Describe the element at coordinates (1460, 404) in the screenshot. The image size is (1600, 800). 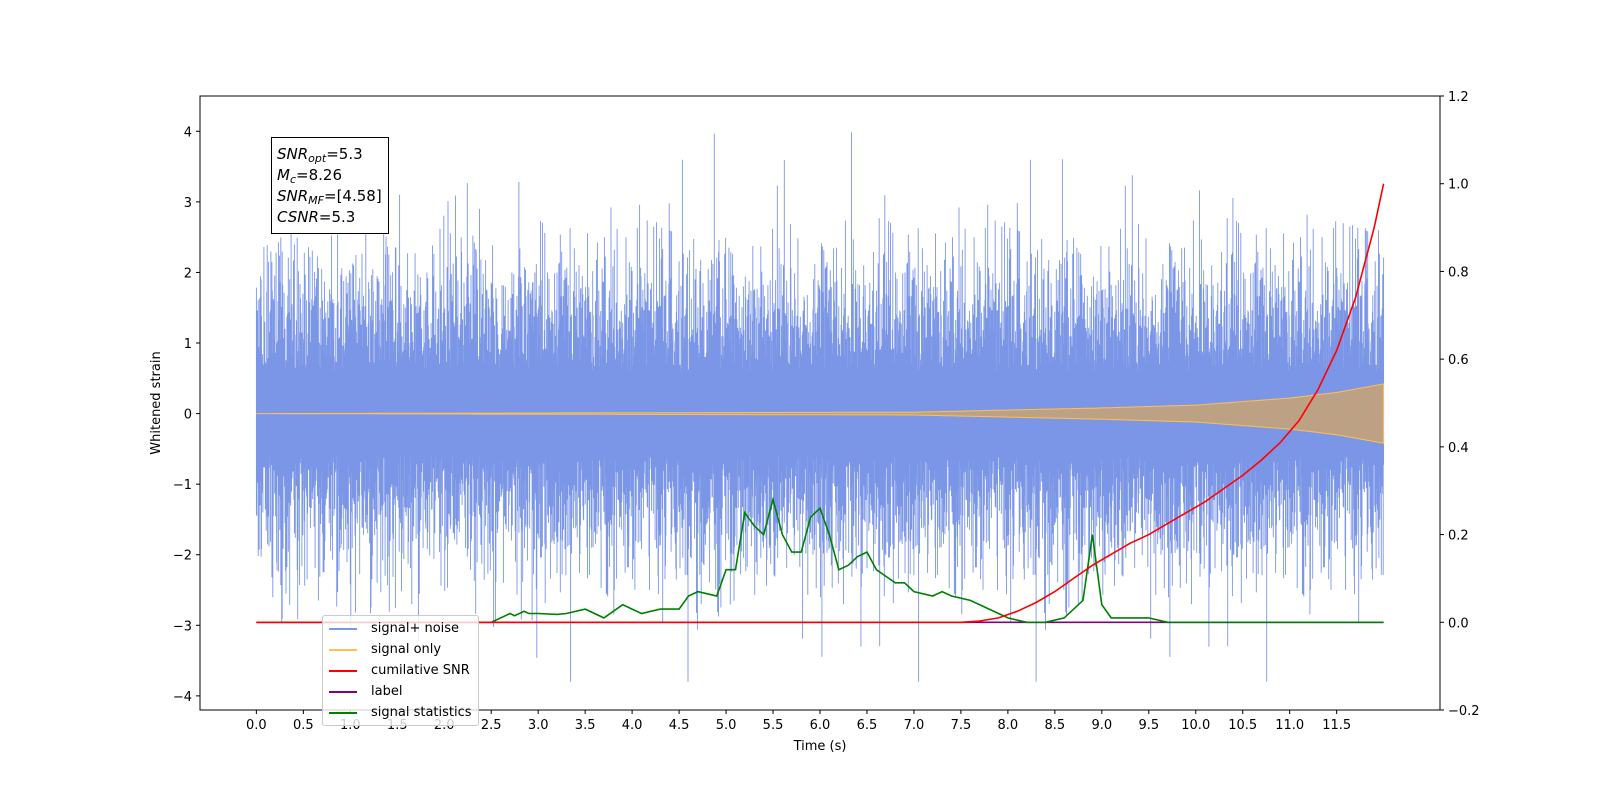
I see `y-axis-right-ticks: −0.2 0.0 0.2 0.4 0.6 0.8 1.0 1.2` at that location.